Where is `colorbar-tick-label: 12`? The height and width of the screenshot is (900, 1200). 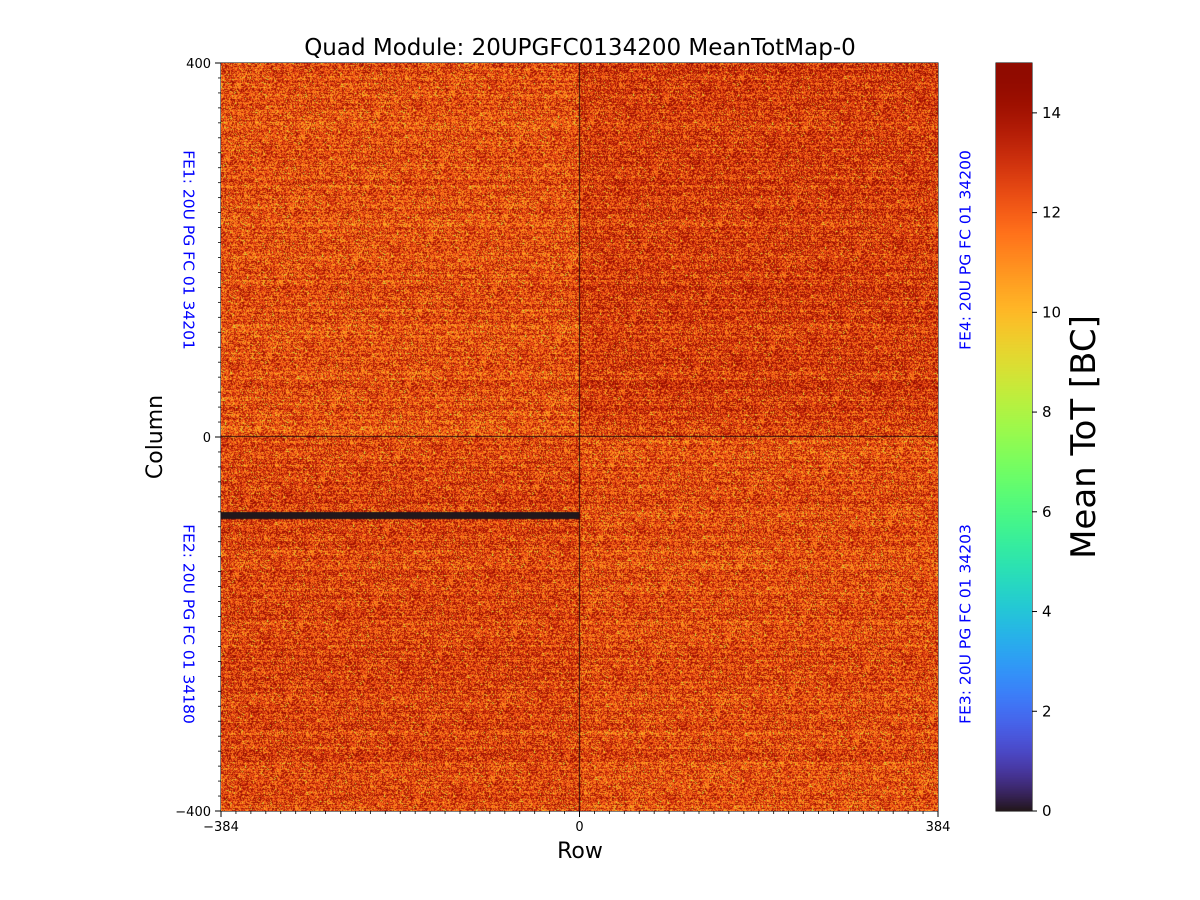 colorbar-tick-label: 12 is located at coordinates (1051, 213).